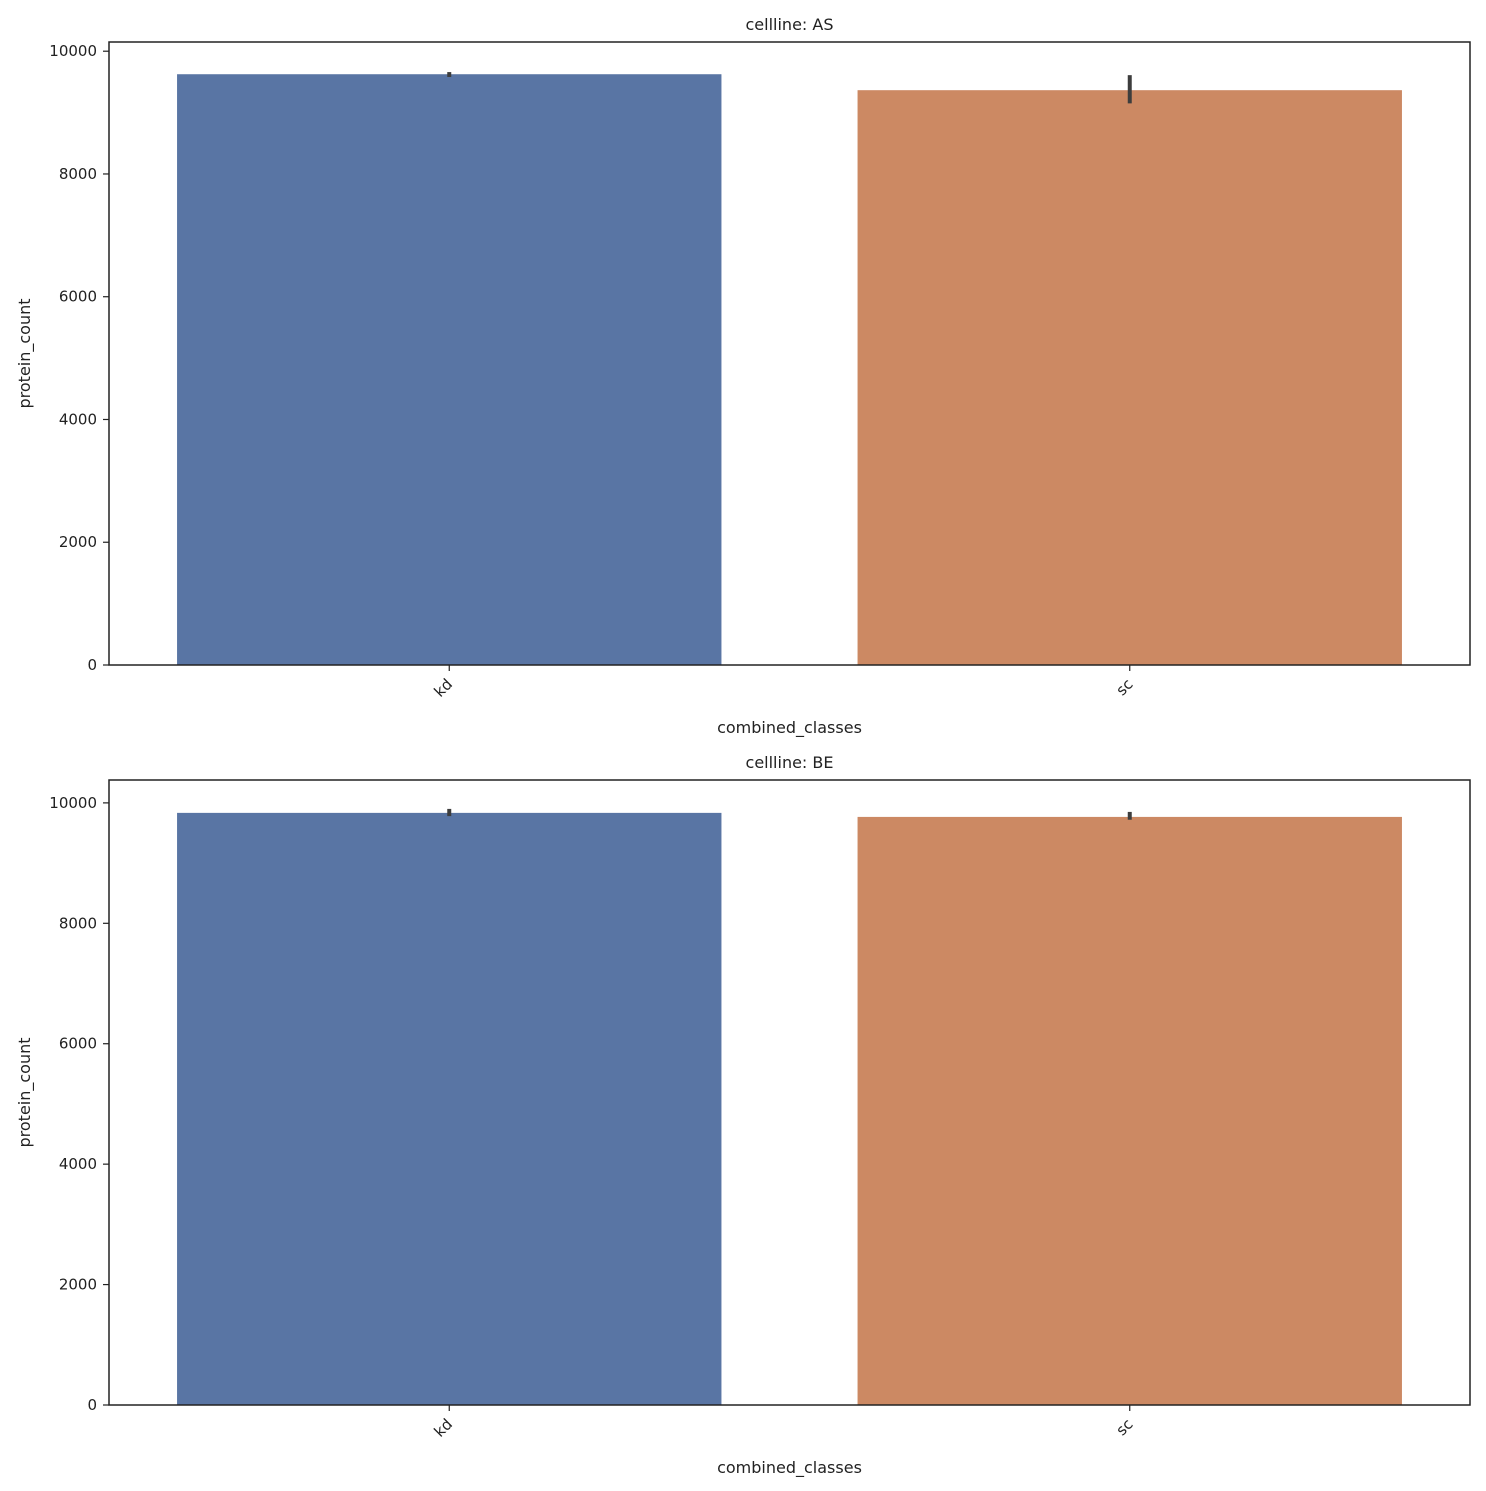  What do you see at coordinates (790, 762) in the screenshot?
I see `chart-title: cellline: BE` at bounding box center [790, 762].